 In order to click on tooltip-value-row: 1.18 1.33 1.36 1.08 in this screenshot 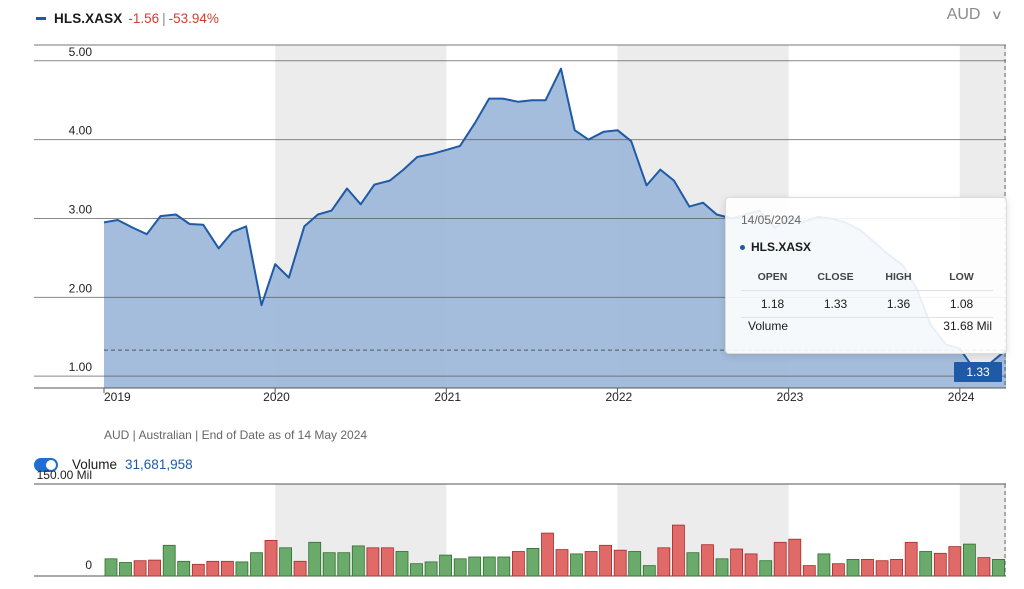, I will do `click(867, 304)`.